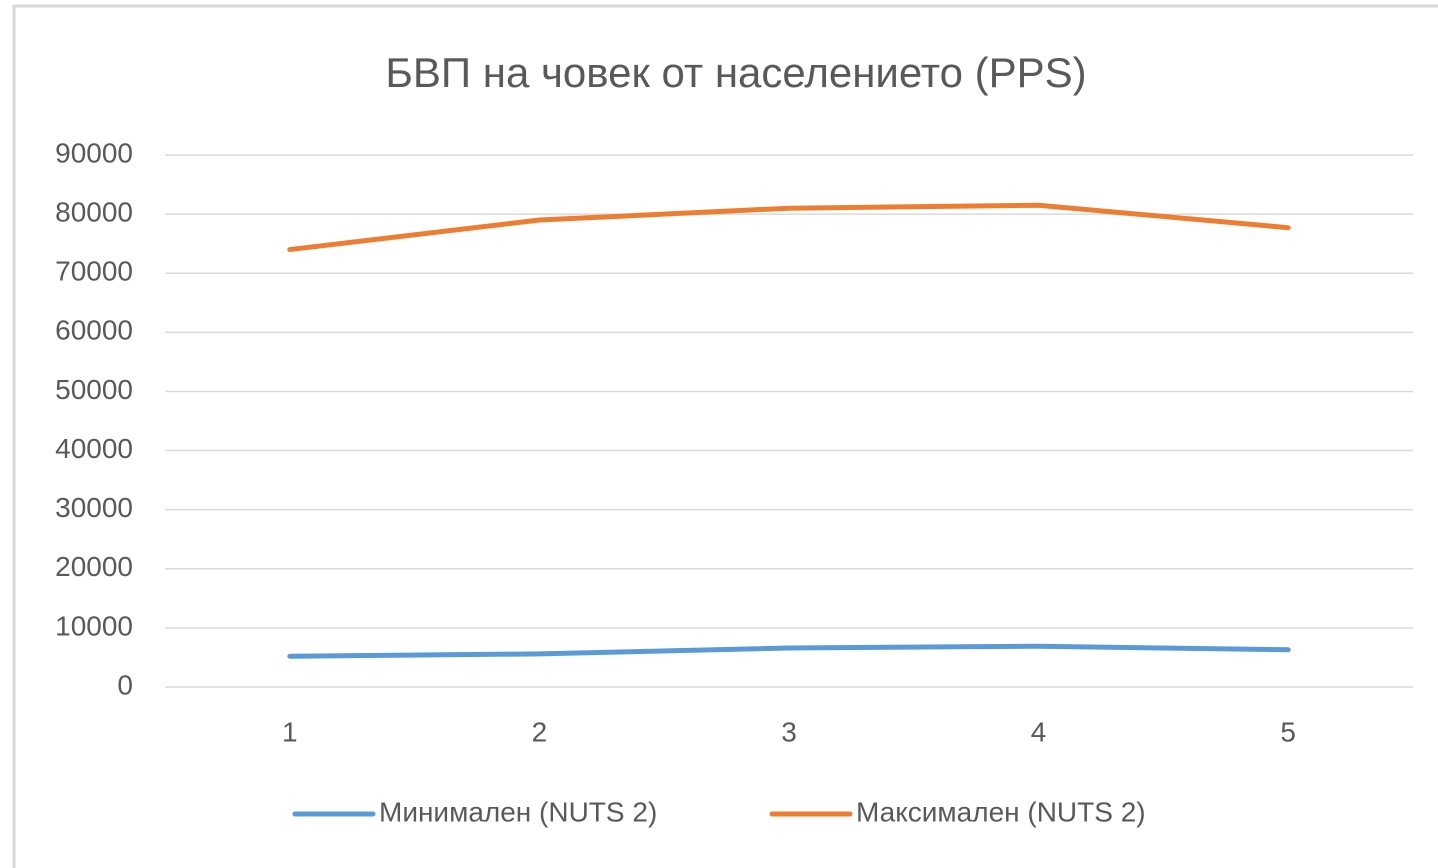  What do you see at coordinates (94, 212) in the screenshot?
I see `y-tick-label: 80000` at bounding box center [94, 212].